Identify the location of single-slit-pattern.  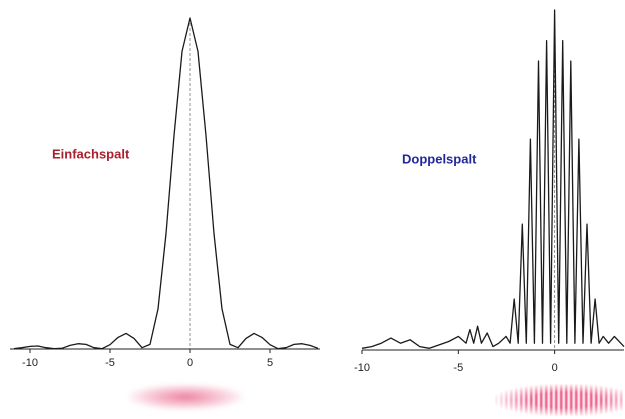
(185, 397).